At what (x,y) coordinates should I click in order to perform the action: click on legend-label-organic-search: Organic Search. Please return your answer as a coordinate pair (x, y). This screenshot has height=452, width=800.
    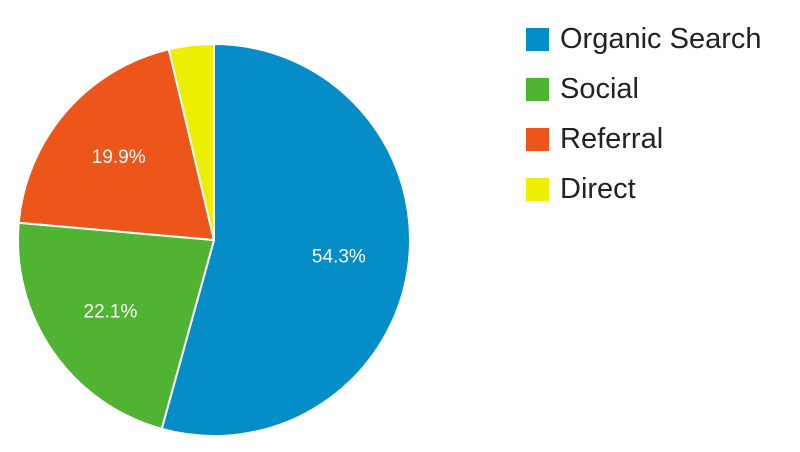
    Looking at the image, I should click on (661, 38).